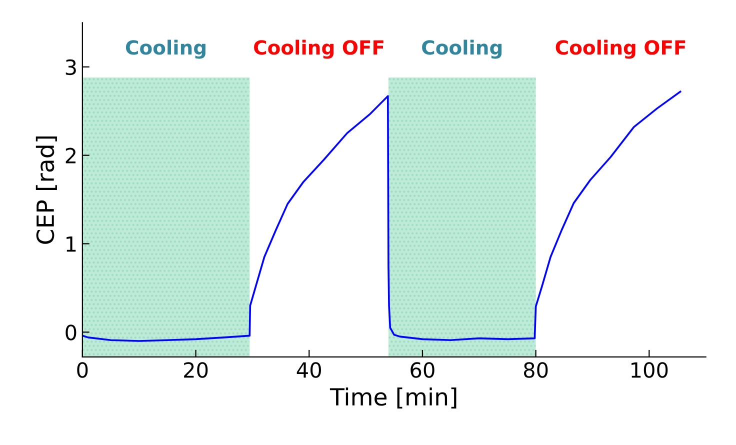 The width and height of the screenshot is (736, 445). What do you see at coordinates (71, 67) in the screenshot?
I see `y-tick-label: 3` at bounding box center [71, 67].